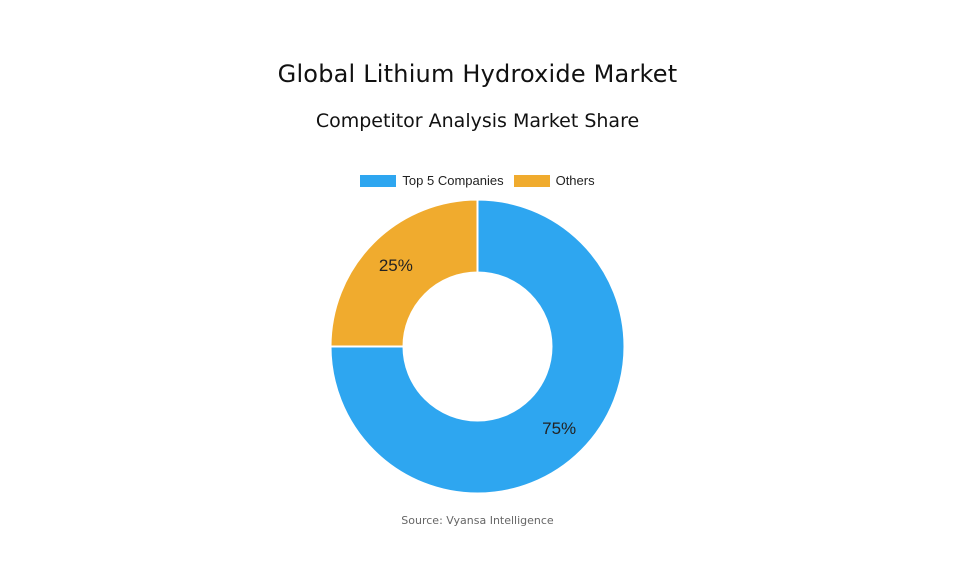  Describe the element at coordinates (378, 180) in the screenshot. I see `legend-swatch-top5` at that location.